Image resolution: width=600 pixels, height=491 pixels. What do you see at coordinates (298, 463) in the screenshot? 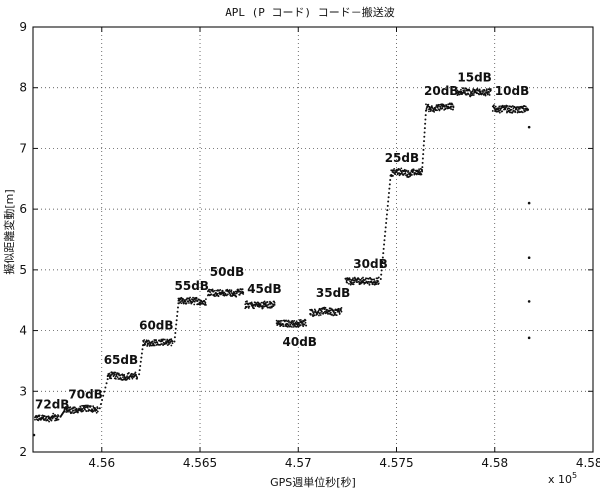
I see `x-tick-label: 4.57` at bounding box center [298, 463].